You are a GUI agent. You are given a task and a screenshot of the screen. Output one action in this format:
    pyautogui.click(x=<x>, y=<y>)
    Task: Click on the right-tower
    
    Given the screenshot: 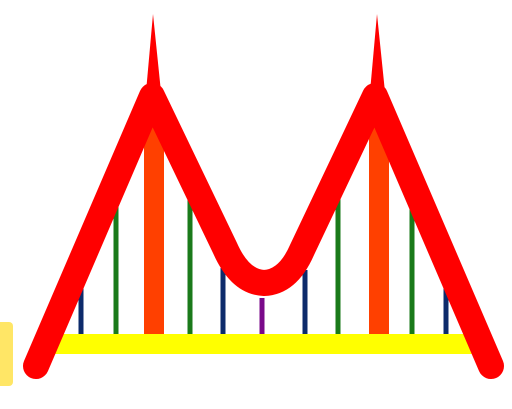 What is the action you would take?
    pyautogui.click(x=379, y=222)
    